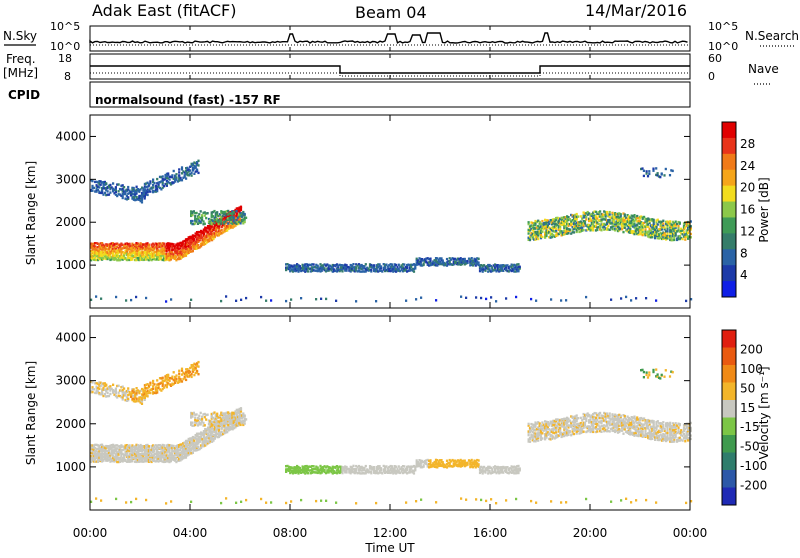 The width and height of the screenshot is (800, 558). What do you see at coordinates (67, 76) in the screenshot?
I see `freq-tick-bottom: 8` at bounding box center [67, 76].